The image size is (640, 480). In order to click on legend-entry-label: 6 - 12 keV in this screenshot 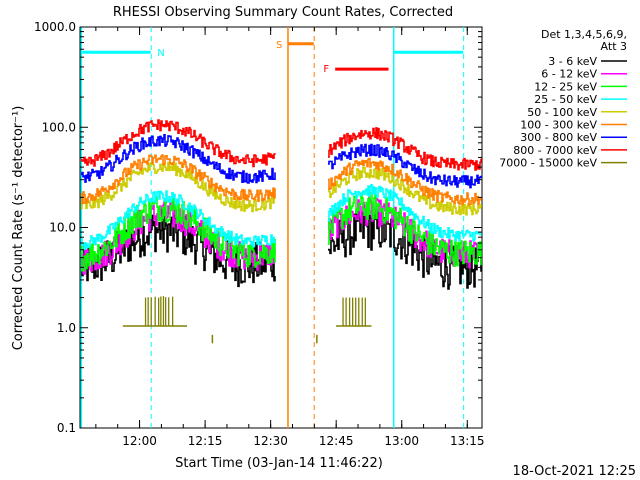, I will do `click(569, 74)`.